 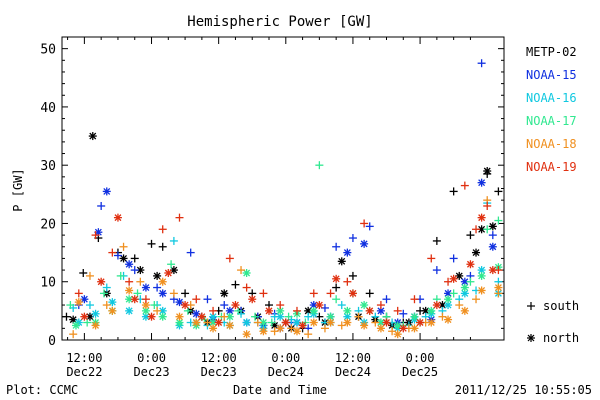 What do you see at coordinates (48, 166) in the screenshot?
I see `y-tick-label: 30` at bounding box center [48, 166].